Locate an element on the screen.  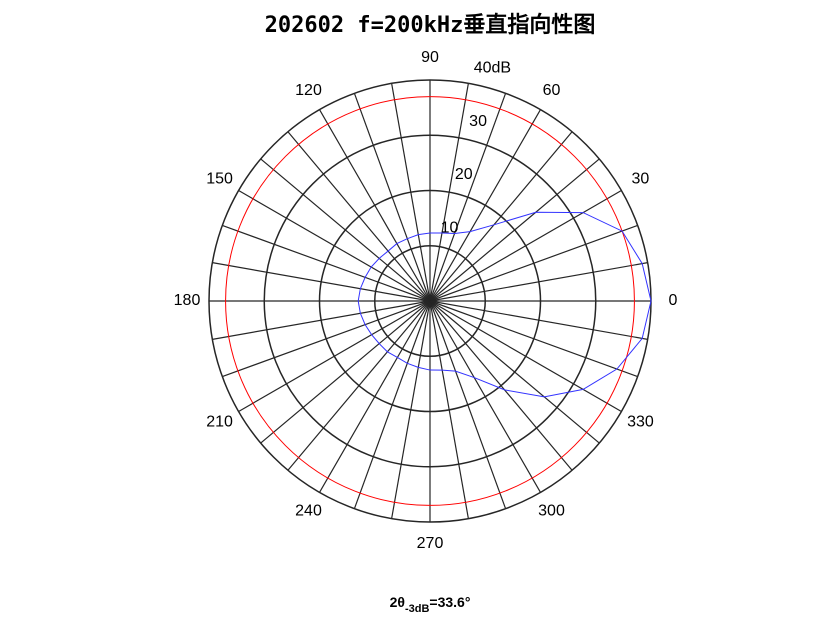
theta-tick-label: 240 is located at coordinates (308, 511).